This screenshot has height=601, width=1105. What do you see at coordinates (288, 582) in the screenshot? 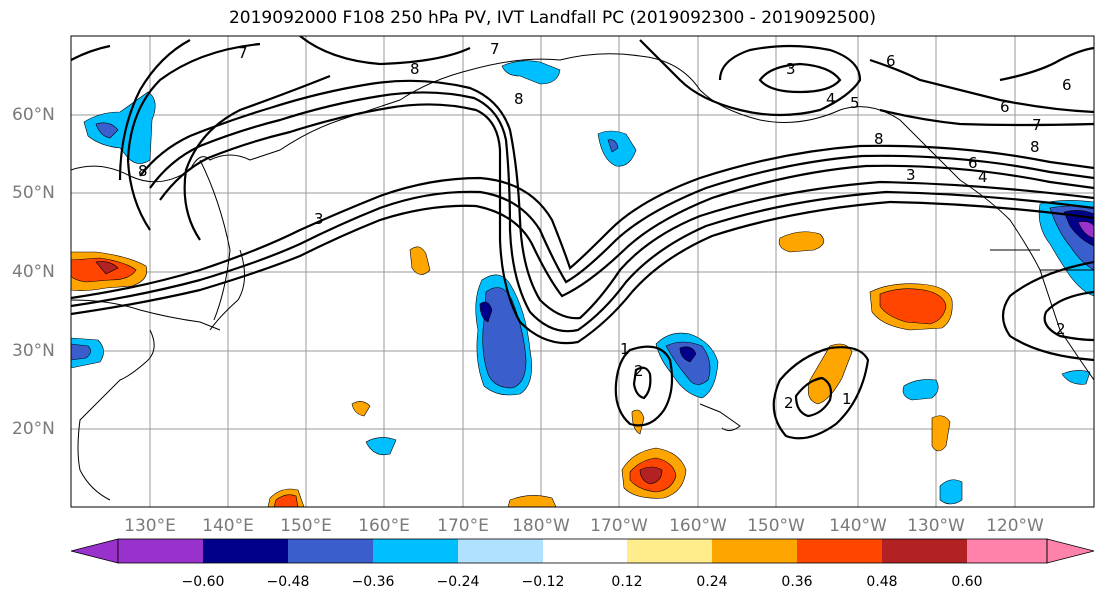
I see `colorbar-tick-label: −0.48` at bounding box center [288, 582].